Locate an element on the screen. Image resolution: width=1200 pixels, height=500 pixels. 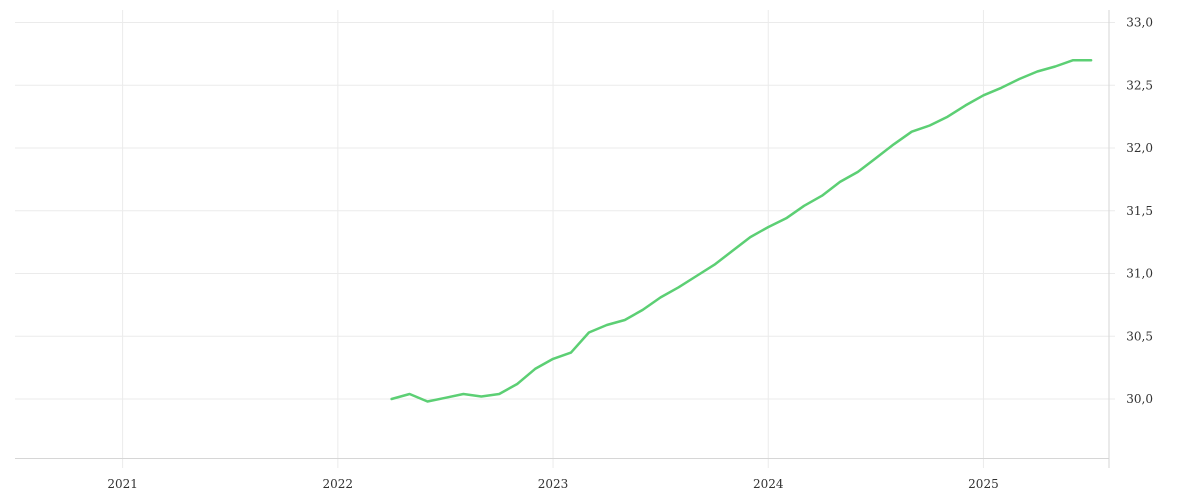
y-axis-tick-labels: 30,0 30,5 31,0 31,5 32,0 32,5 33,0 is located at coordinates (1139, 211).